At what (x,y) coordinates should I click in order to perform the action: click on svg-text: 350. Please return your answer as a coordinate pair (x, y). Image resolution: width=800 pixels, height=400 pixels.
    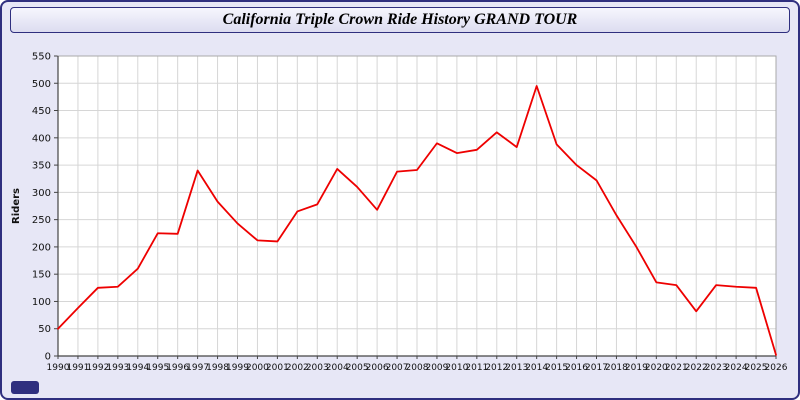
    Looking at the image, I should click on (41, 166).